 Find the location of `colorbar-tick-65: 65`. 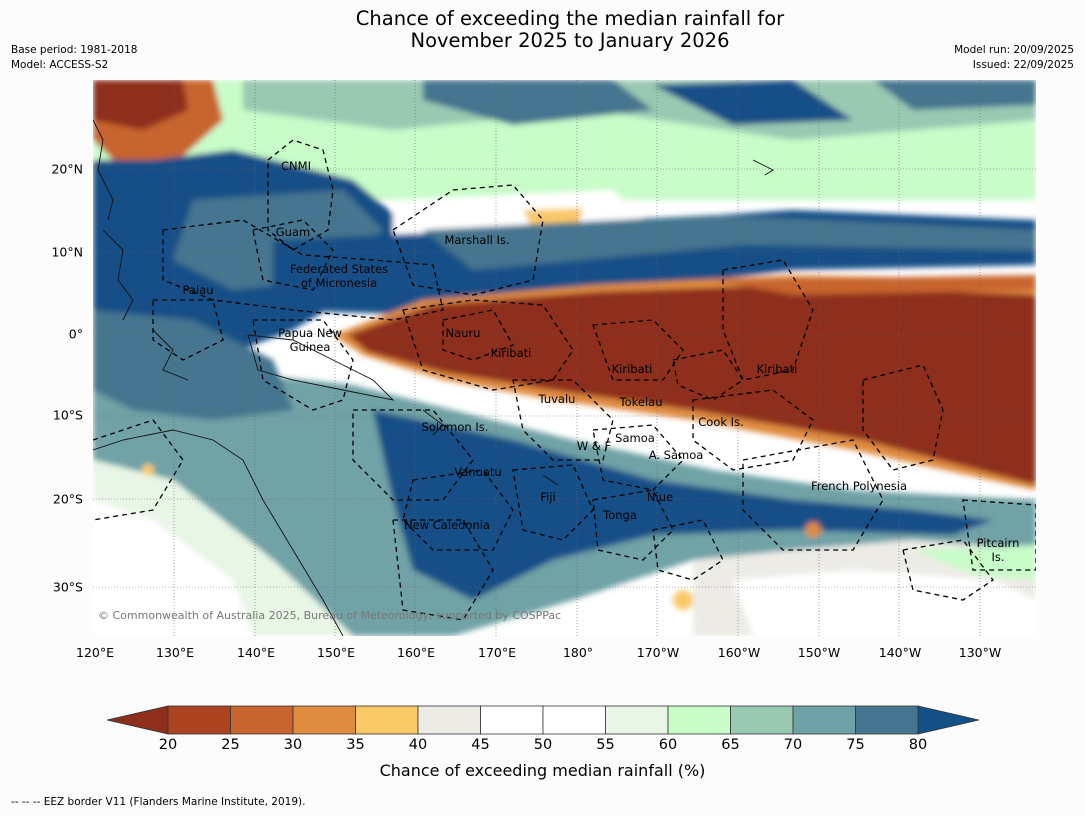

colorbar-tick-65: 65 is located at coordinates (730, 745).